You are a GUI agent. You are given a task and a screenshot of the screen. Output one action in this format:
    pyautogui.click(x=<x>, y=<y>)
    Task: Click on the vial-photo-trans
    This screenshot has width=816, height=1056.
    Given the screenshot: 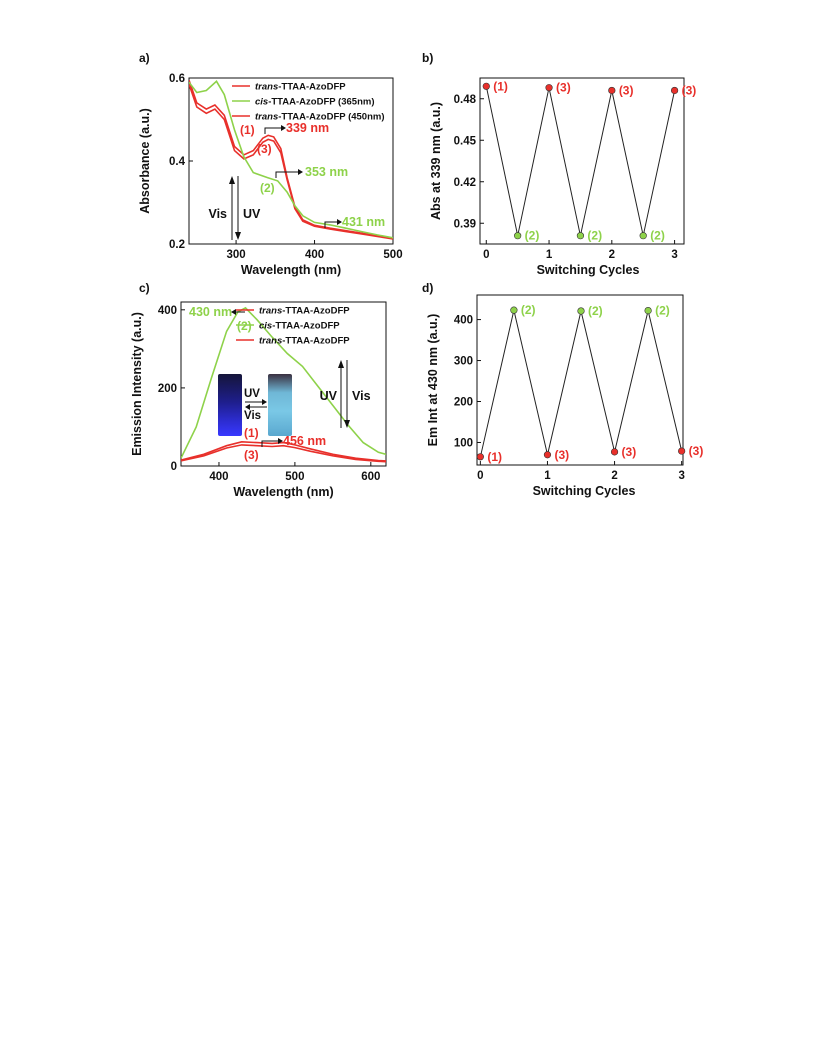 What is the action you would take?
    pyautogui.click(x=230, y=405)
    